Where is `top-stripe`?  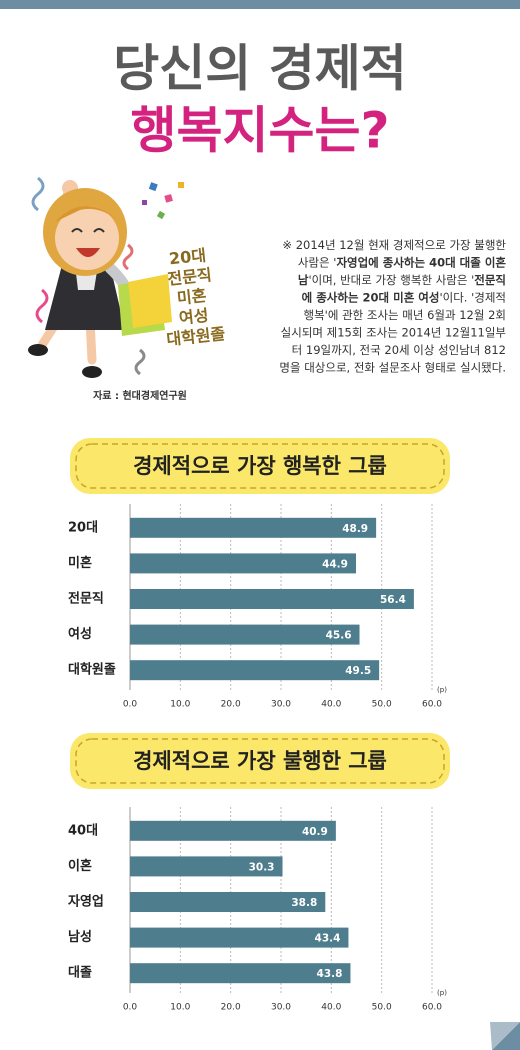
top-stripe is located at coordinates (260, 4).